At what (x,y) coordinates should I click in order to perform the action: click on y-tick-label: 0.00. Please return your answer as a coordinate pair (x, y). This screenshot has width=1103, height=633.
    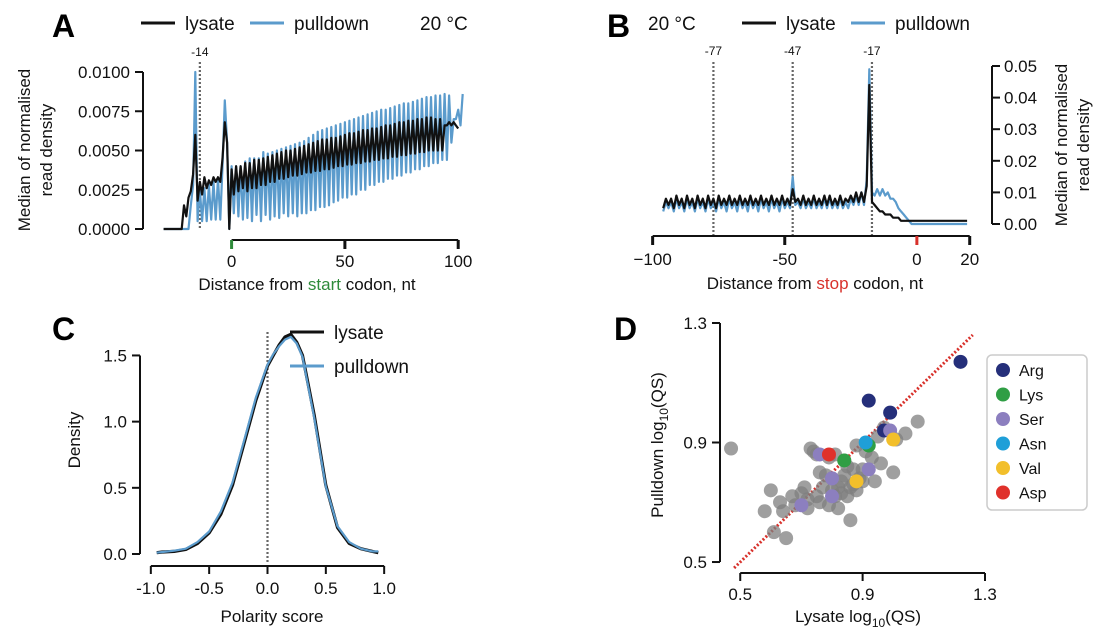
    Looking at the image, I should click on (1020, 224).